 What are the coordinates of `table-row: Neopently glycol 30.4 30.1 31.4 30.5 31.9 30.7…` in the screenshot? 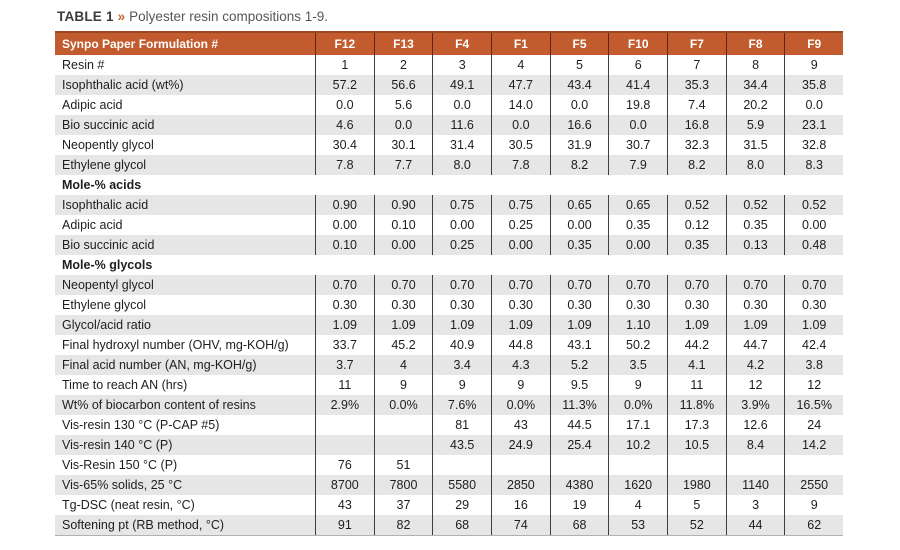 It's located at (449, 145).